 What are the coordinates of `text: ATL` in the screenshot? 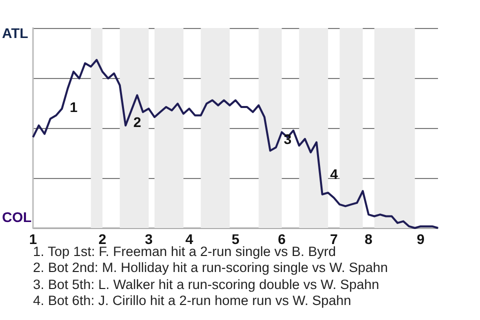 It's located at (15, 33).